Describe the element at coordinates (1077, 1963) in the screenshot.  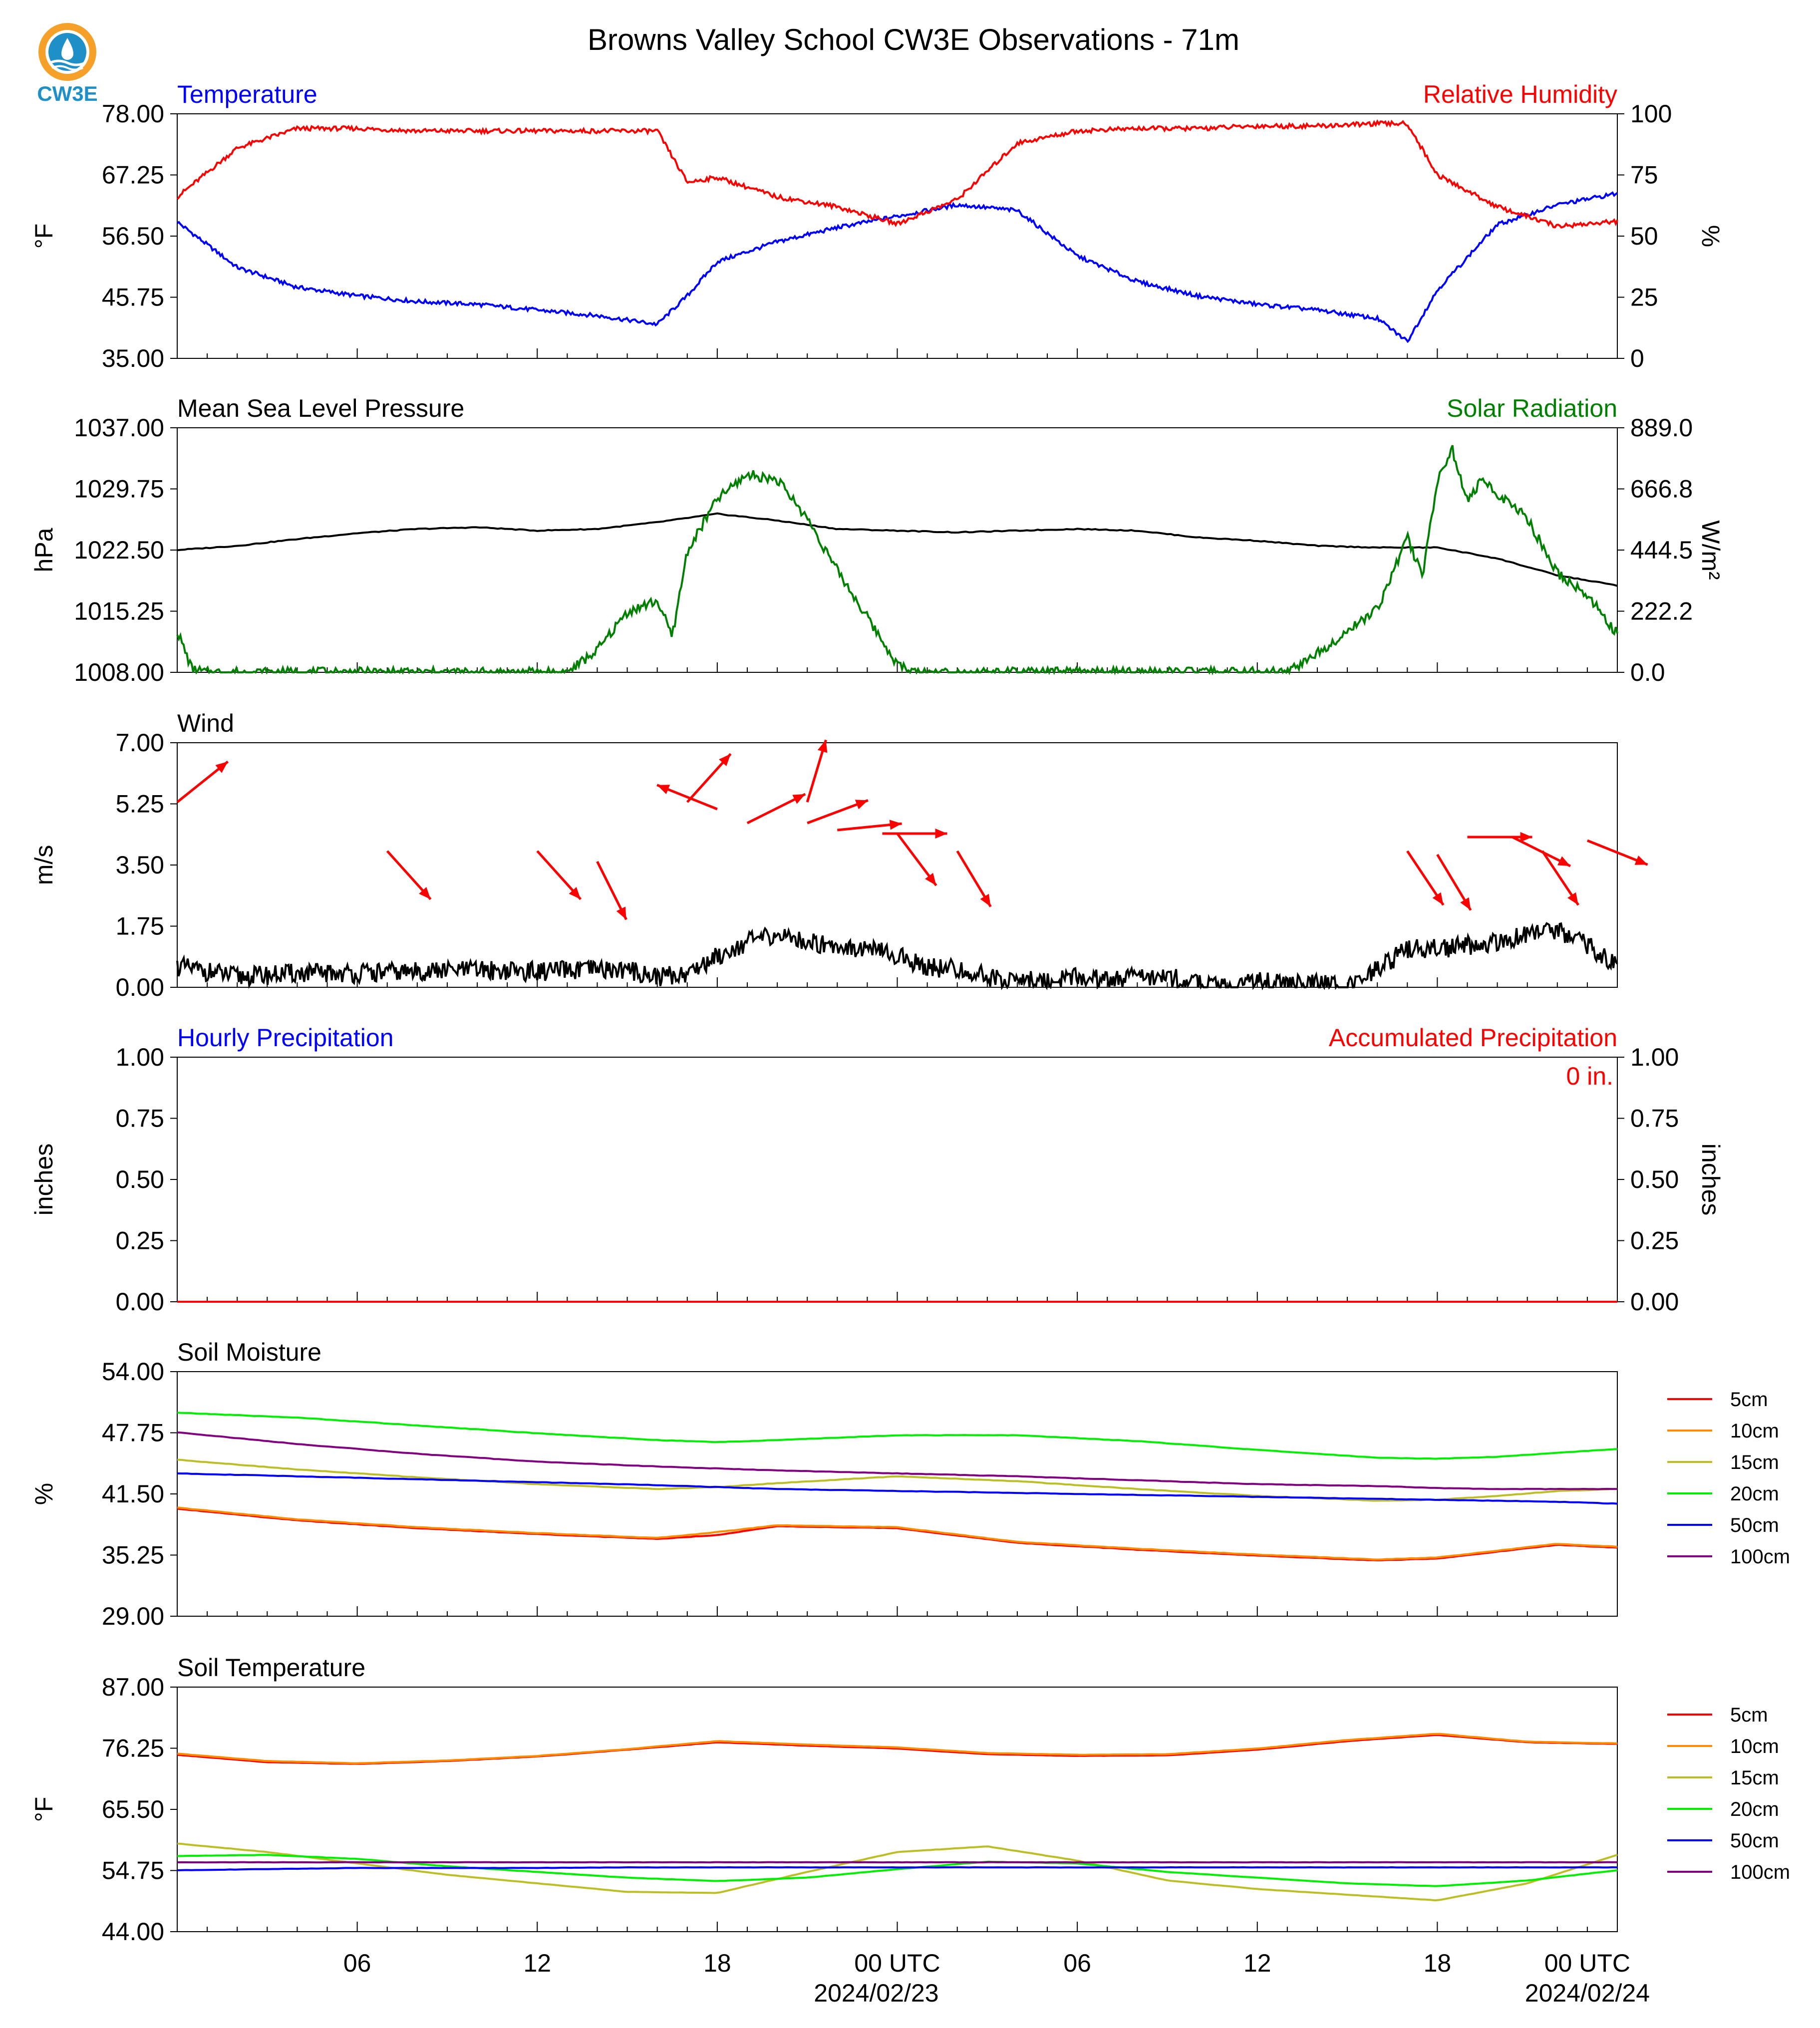
I see `x-tick-label: 06` at that location.